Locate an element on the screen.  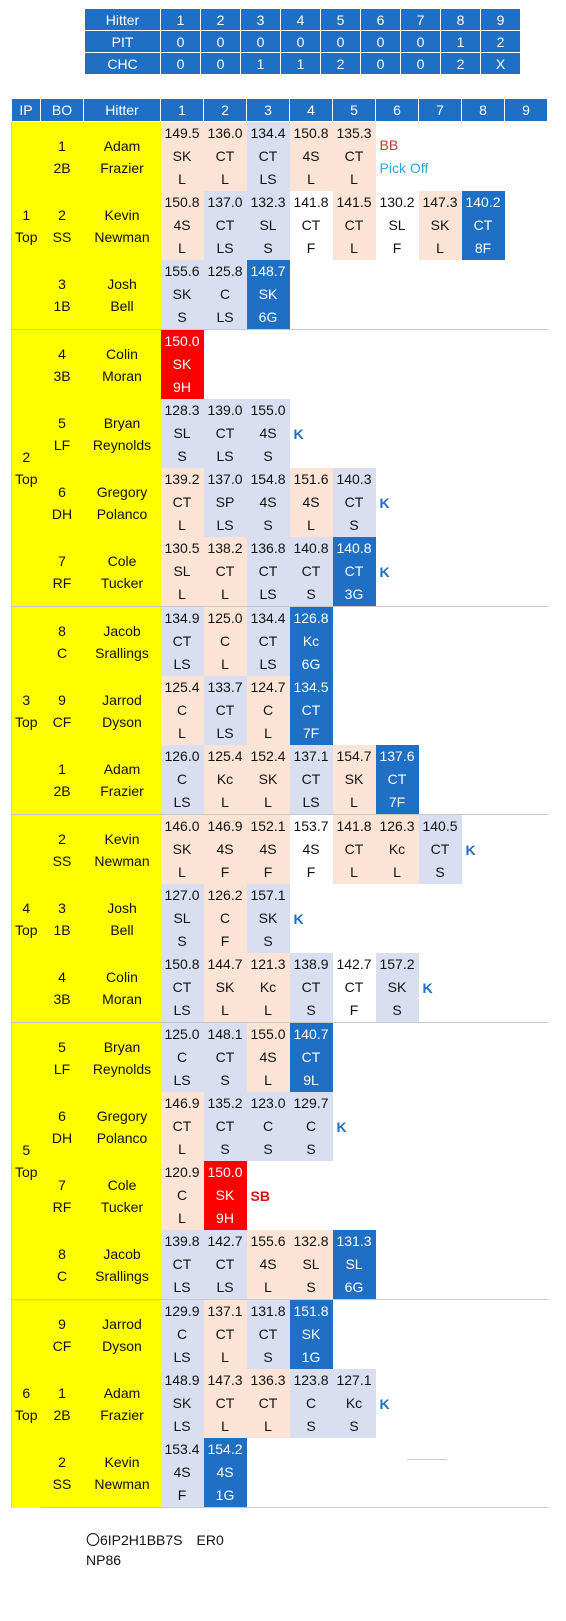
pitch-cell: 155.6 4S L is located at coordinates (268, 1265).